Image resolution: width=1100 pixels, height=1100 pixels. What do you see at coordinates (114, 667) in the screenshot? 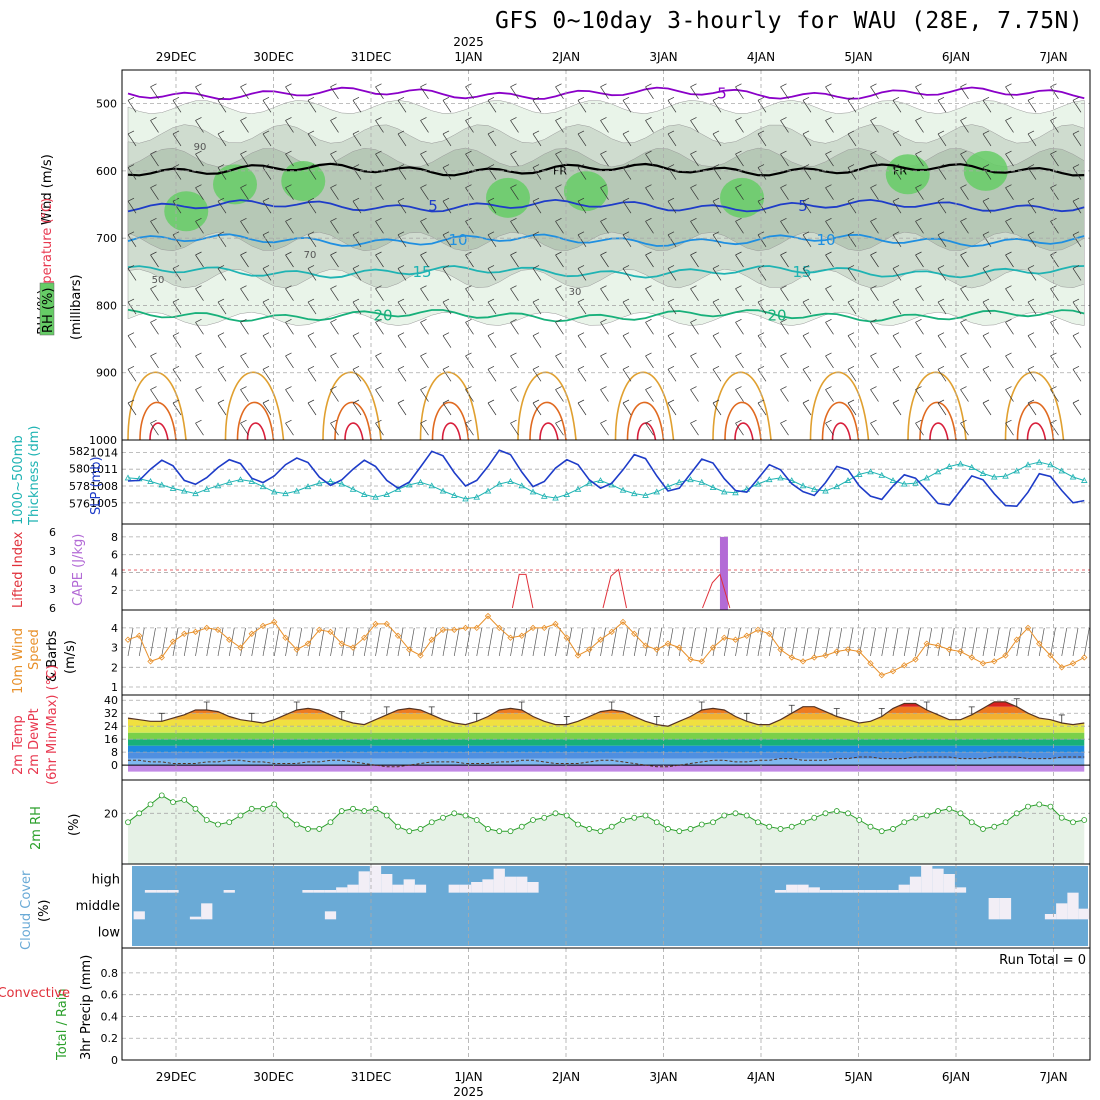
I see `y-tick-wind: 2` at bounding box center [114, 667].